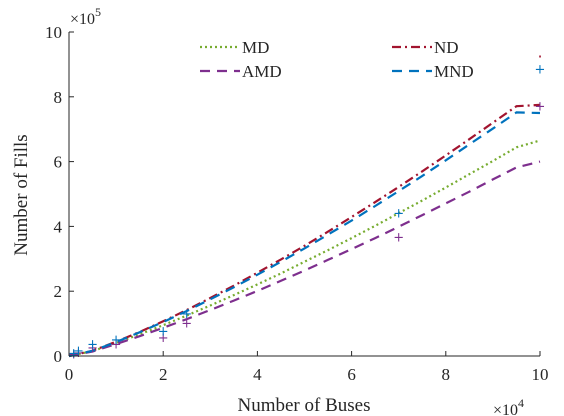 The height and width of the screenshot is (416, 564). I want to click on y-exponent-base: ×10, so click(82, 19).